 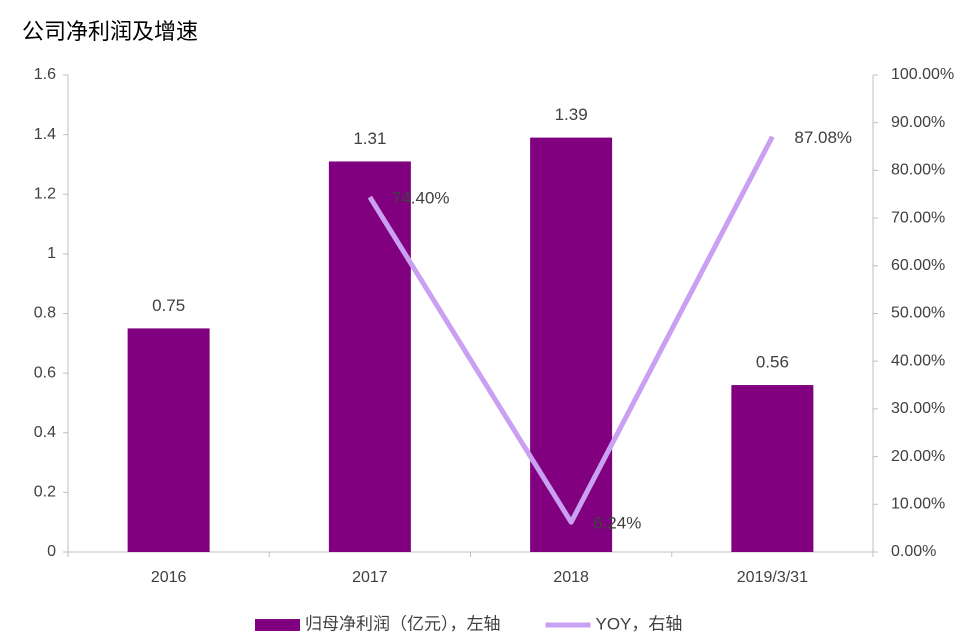 I want to click on chart-title: 公司净利润及增速, so click(x=110, y=31).